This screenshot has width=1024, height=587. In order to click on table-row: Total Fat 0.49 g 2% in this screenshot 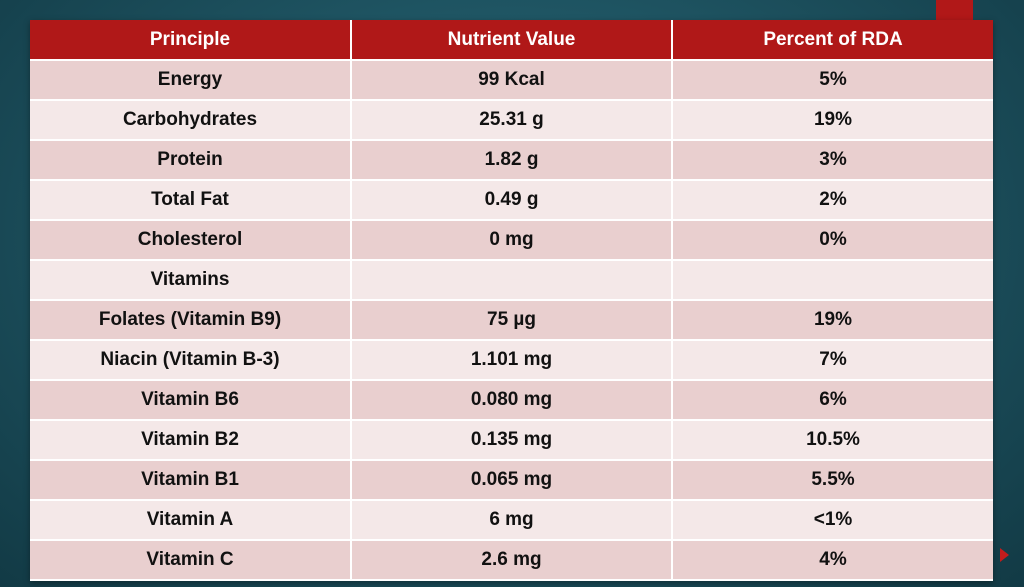, I will do `click(511, 200)`.